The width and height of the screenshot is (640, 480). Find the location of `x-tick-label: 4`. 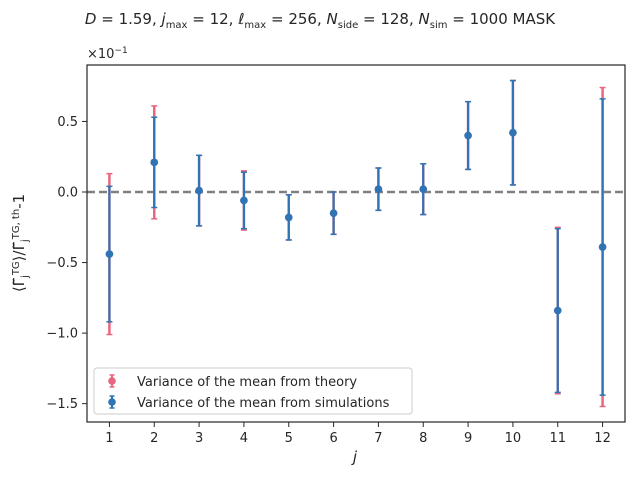

x-tick-label: 4 is located at coordinates (244, 438).